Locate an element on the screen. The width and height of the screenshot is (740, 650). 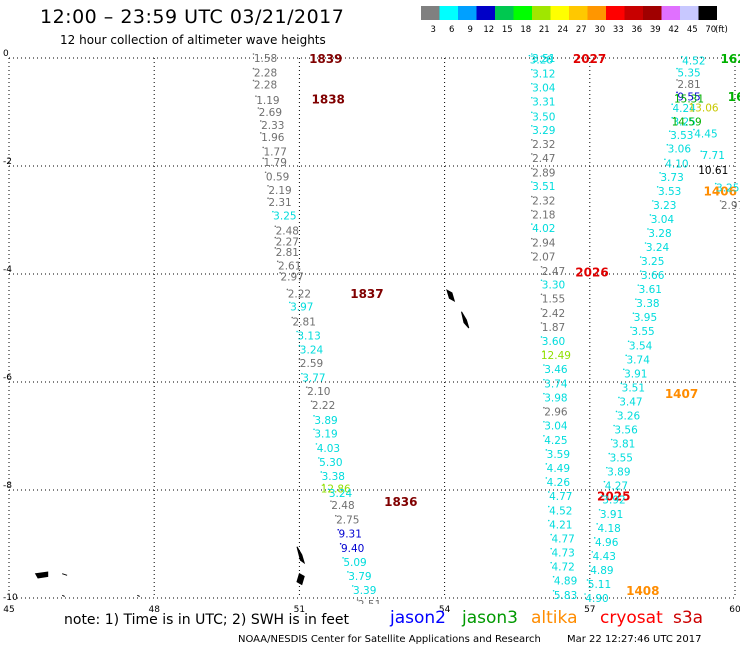
wave-height-label: 4.27 is located at coordinates (616, 487).